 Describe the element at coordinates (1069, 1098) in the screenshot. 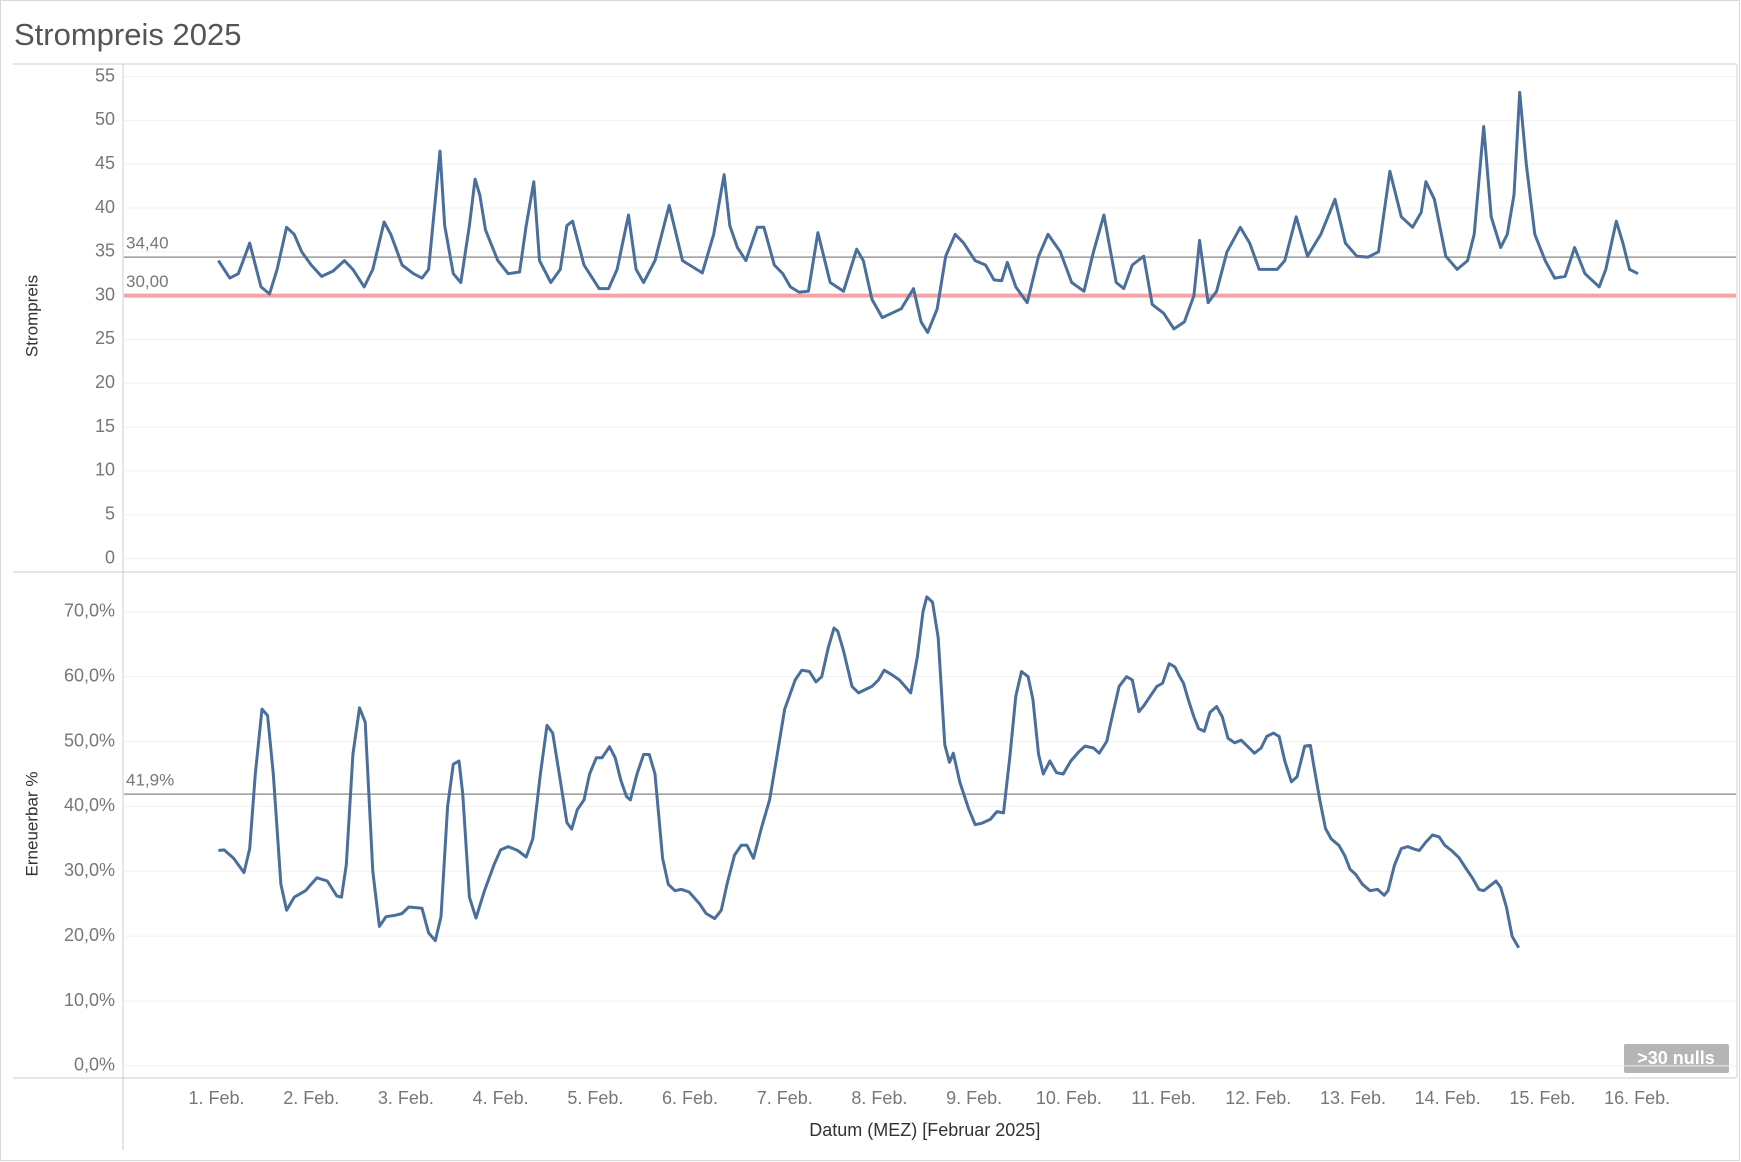

I see `x-tick-label: 10. Feb.` at that location.